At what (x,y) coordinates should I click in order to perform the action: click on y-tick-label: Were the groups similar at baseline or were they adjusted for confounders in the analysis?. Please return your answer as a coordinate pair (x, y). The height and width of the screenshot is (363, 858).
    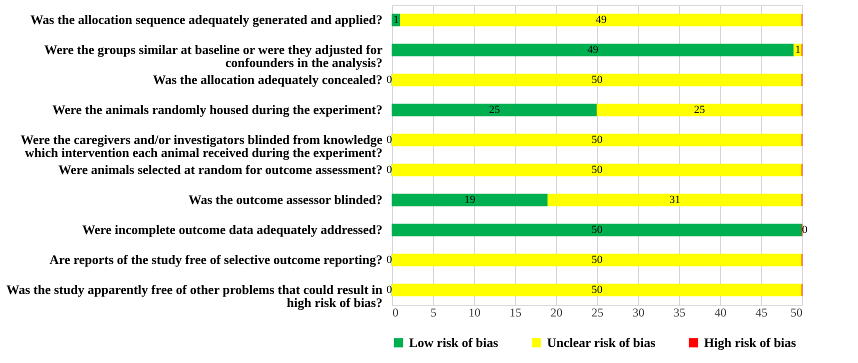
    Looking at the image, I should click on (213, 56).